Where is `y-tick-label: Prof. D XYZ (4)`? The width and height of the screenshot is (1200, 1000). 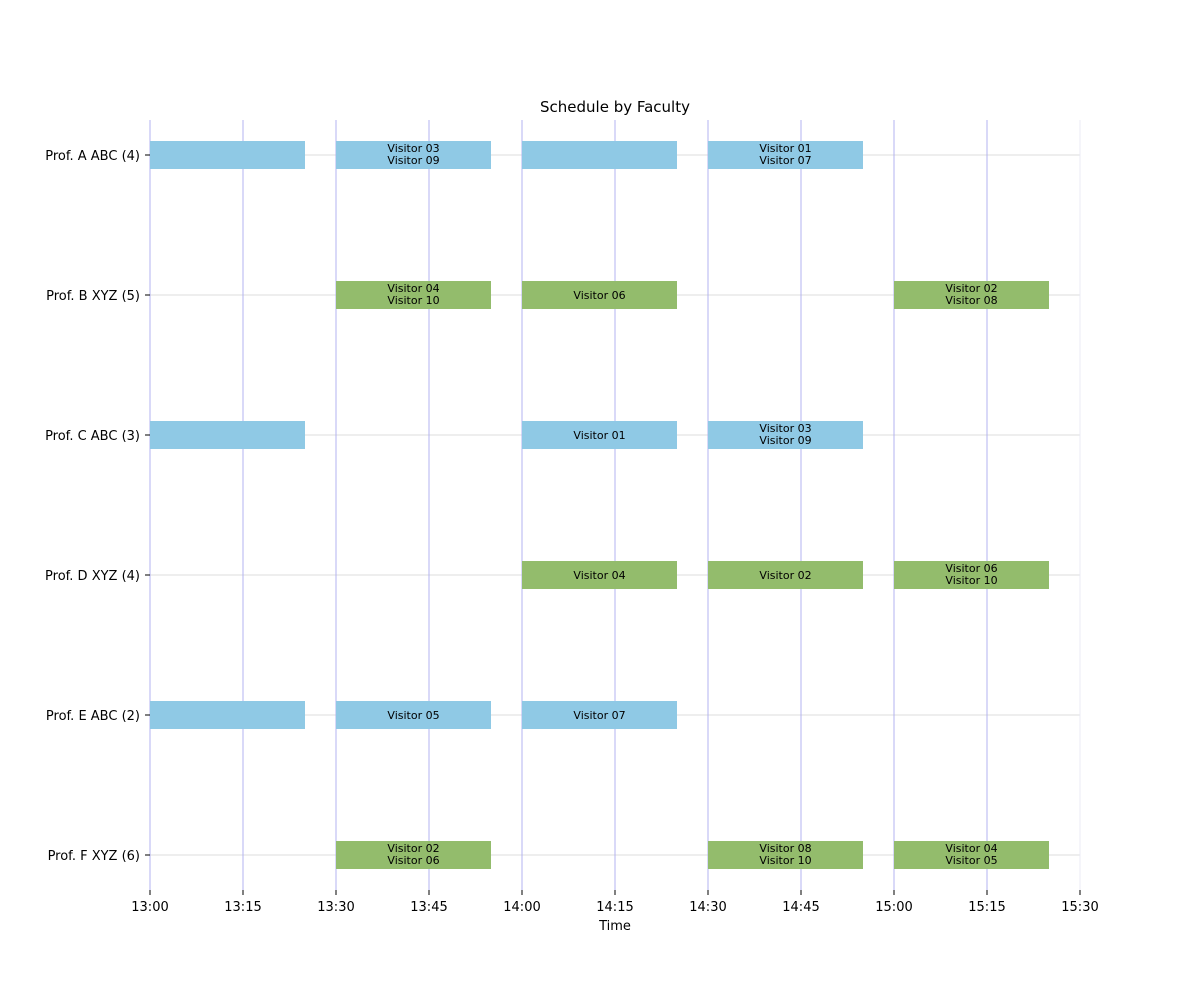
y-tick-label: Prof. D XYZ (4) is located at coordinates (92, 576).